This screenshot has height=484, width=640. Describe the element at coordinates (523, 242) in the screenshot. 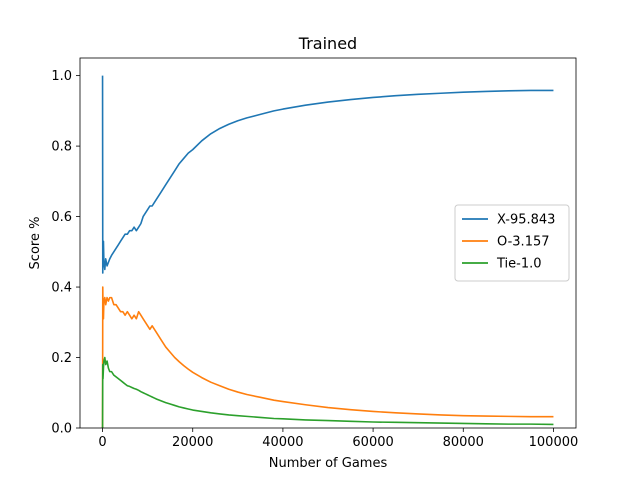

I see `legend-entry: O-3.157` at that location.